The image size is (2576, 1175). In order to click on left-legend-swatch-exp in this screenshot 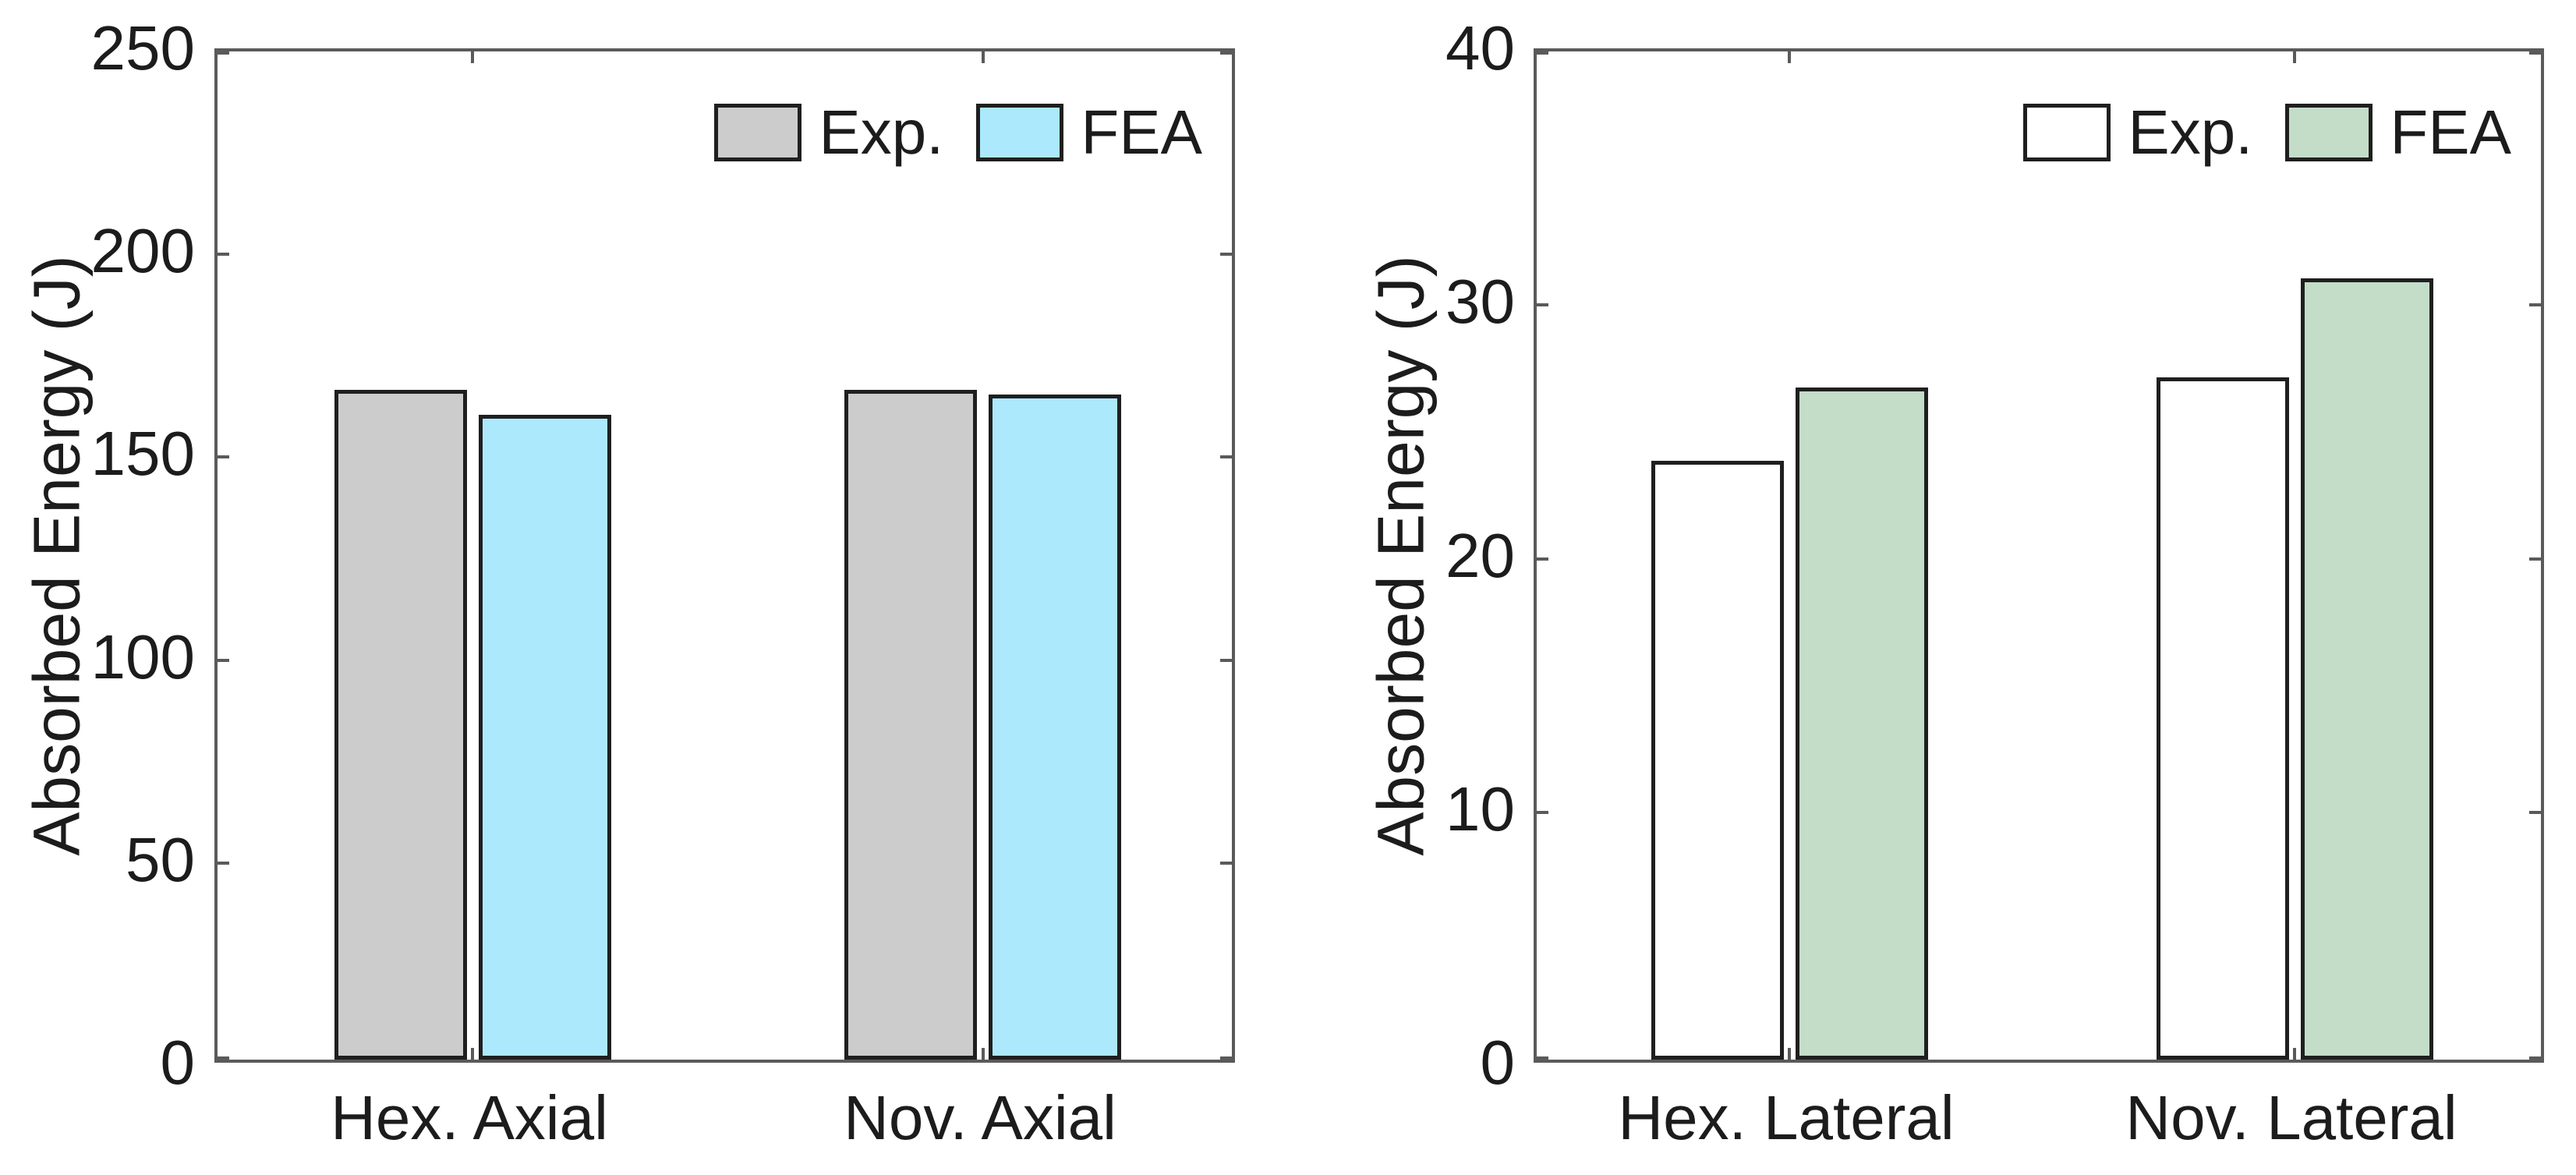, I will do `click(758, 132)`.